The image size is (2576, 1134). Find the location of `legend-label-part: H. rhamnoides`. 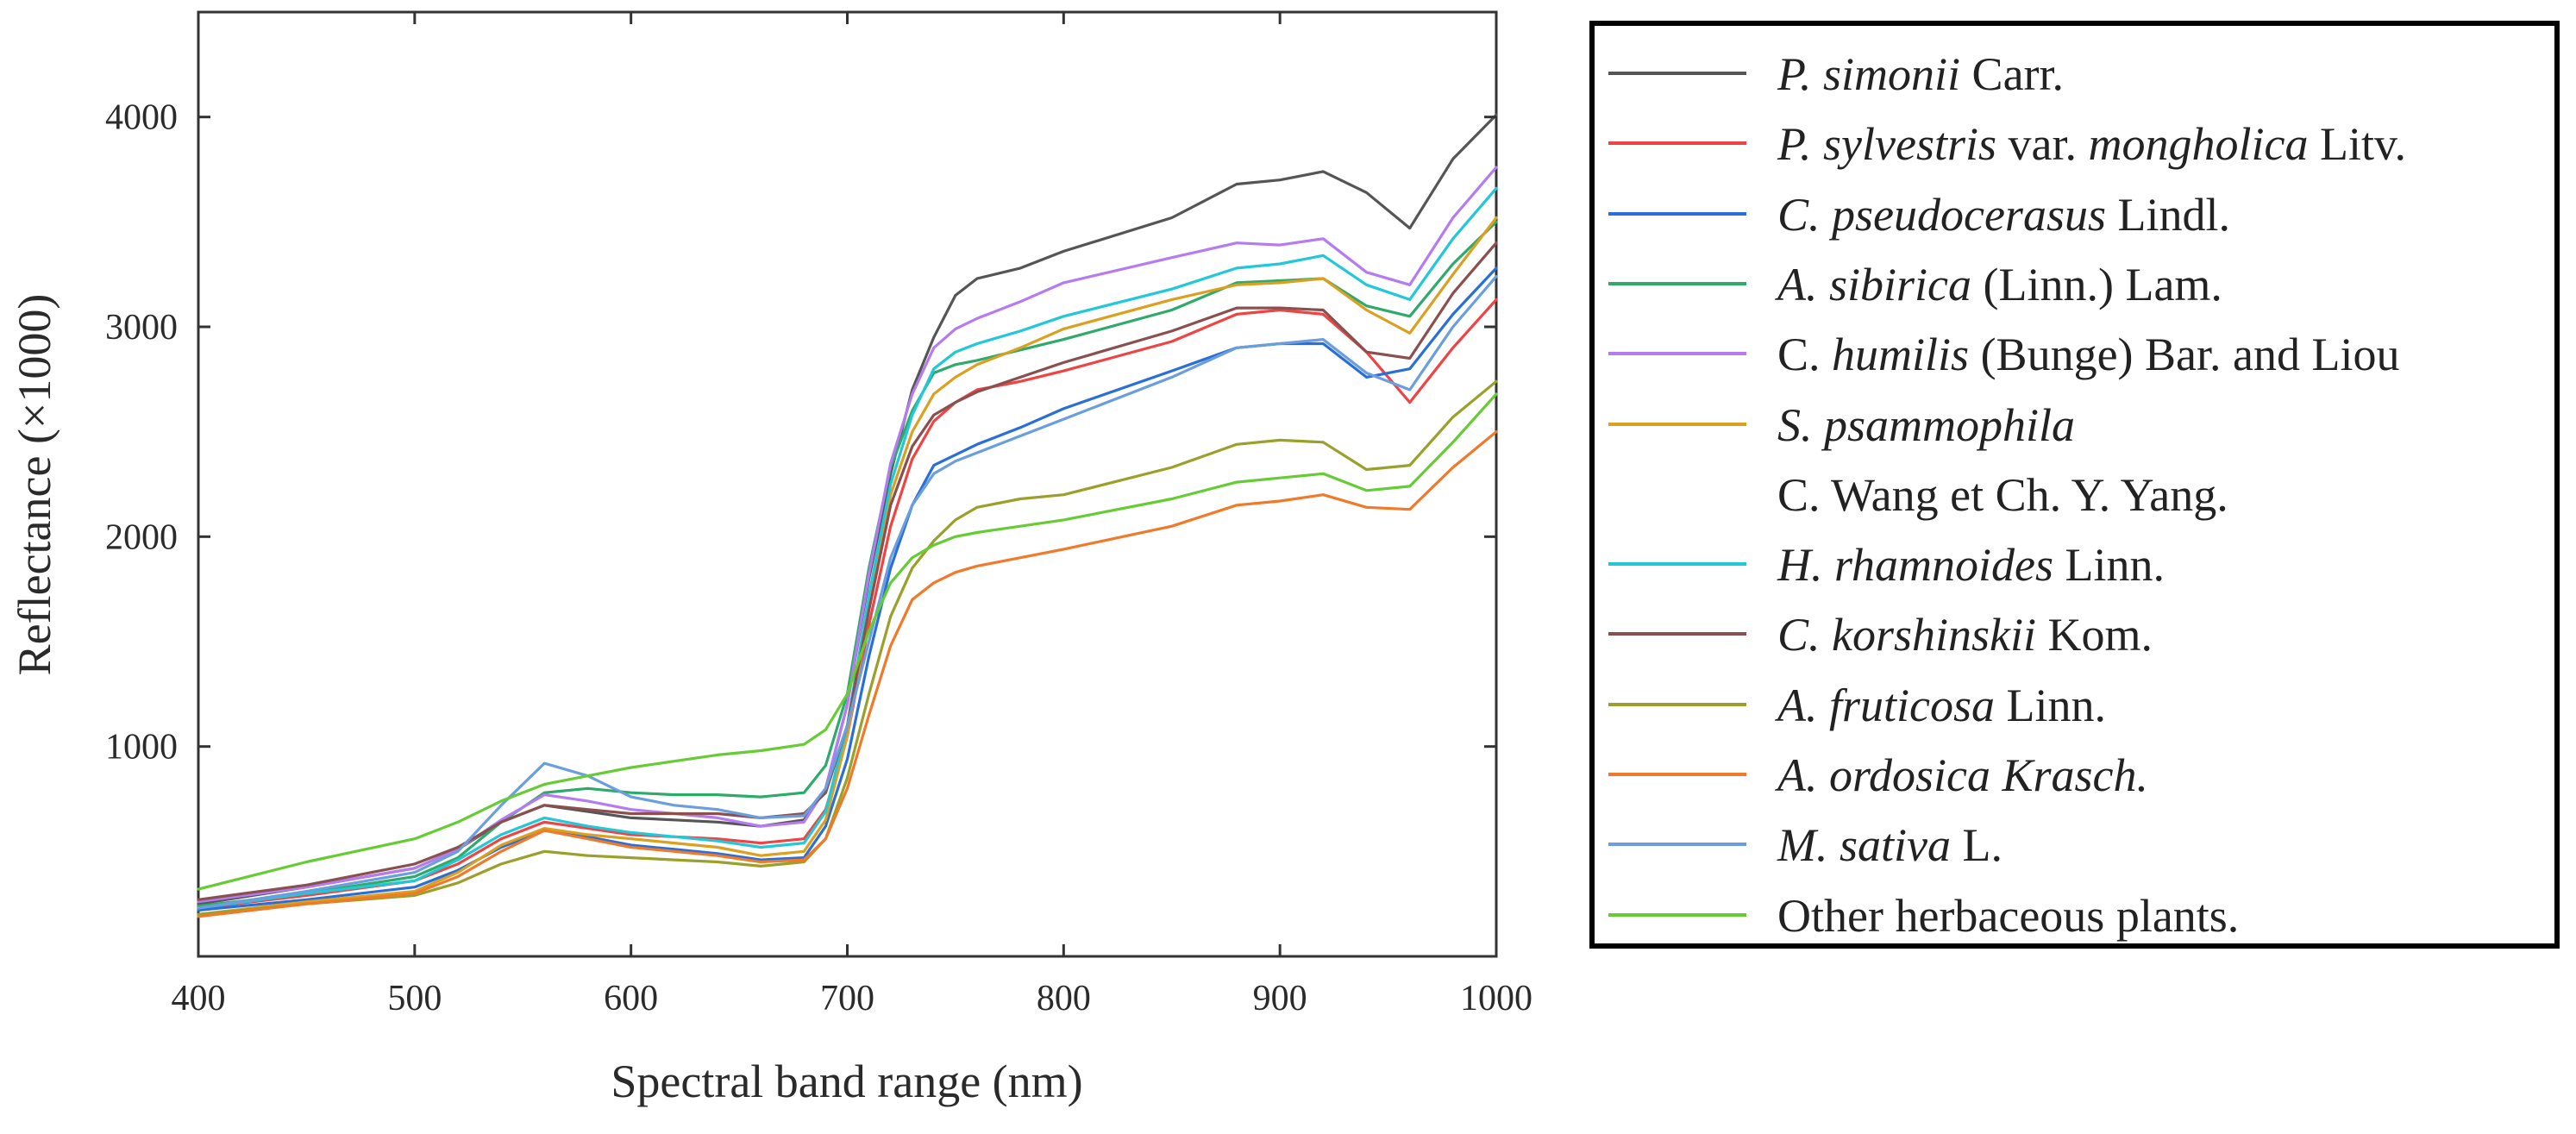

legend-label-part: H. rhamnoides is located at coordinates (1915, 566).